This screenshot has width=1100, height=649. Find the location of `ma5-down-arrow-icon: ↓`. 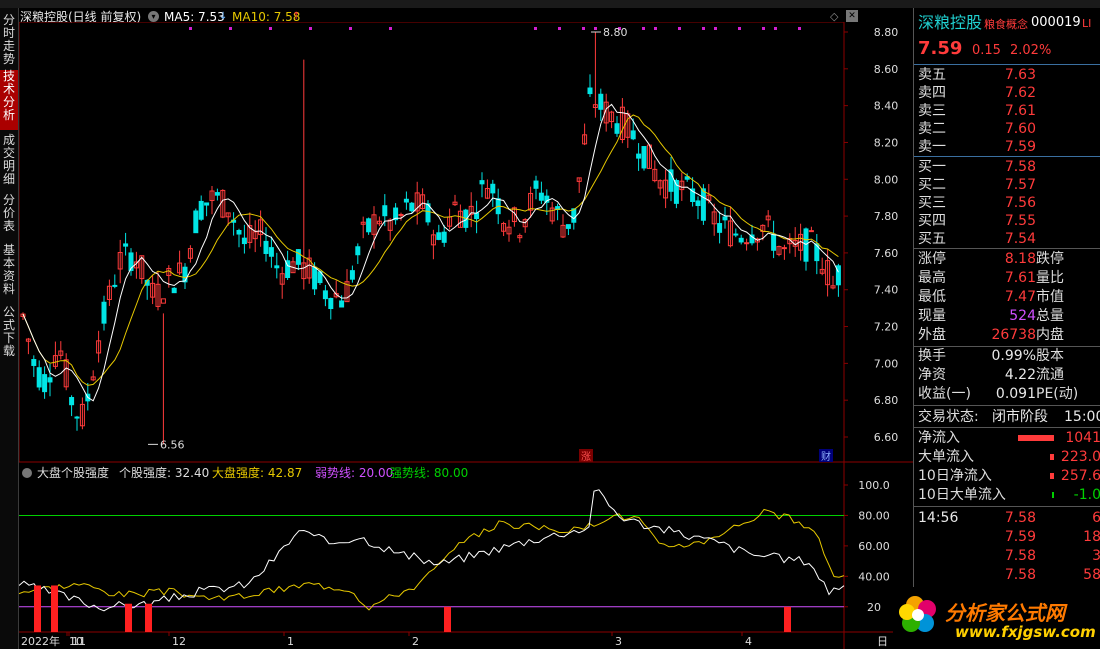

ma5-down-arrow-icon: ↓ is located at coordinates (223, 16).